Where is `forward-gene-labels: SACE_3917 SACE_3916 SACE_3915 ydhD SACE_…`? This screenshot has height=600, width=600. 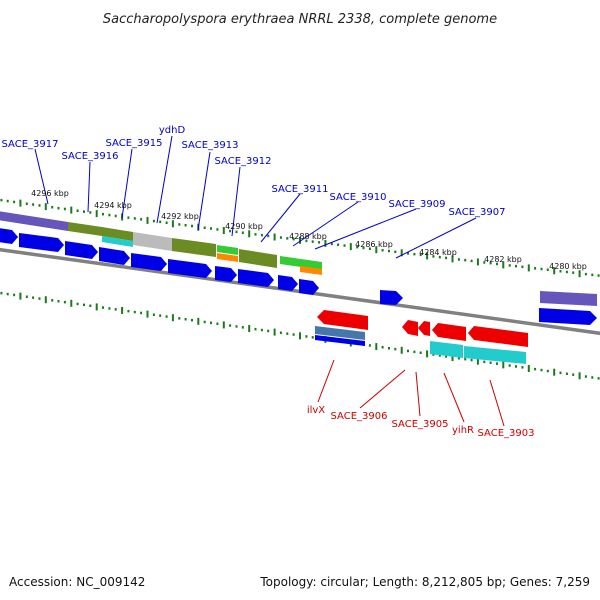
forward-gene-labels: SACE_3917 SACE_3916 SACE_3915 ydhD SACE_… is located at coordinates (254, 171).